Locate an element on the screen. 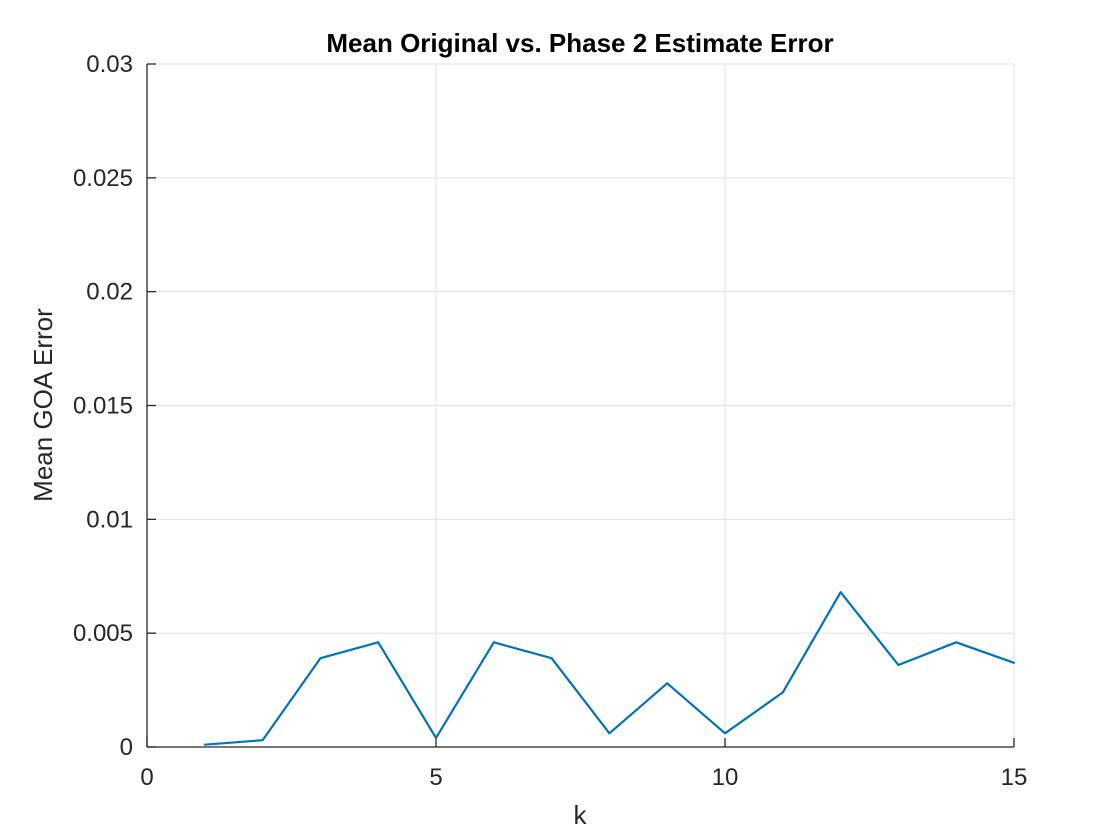 The width and height of the screenshot is (1120, 840). x-axis-title: k is located at coordinates (581, 815).